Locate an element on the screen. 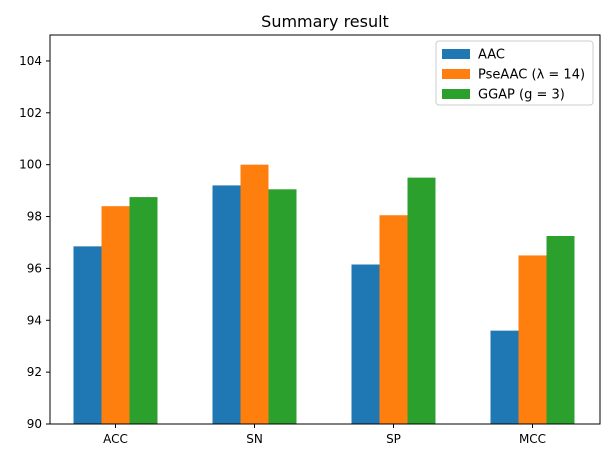  x-tick-label-mcc: MCC is located at coordinates (532, 439).